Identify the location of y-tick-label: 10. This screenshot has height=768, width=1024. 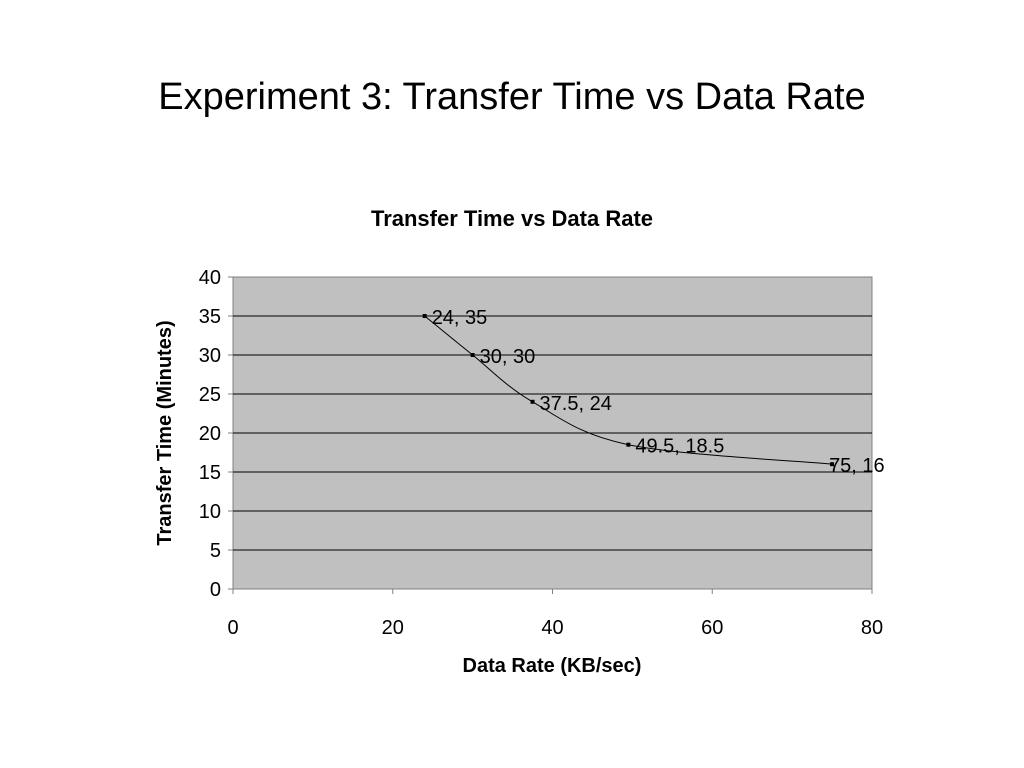
(210, 512).